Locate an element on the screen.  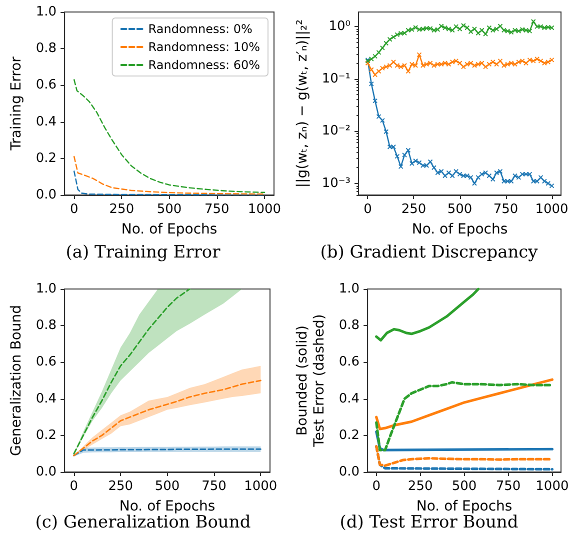
text: (d) Test Error Bound is located at coordinates (429, 522).